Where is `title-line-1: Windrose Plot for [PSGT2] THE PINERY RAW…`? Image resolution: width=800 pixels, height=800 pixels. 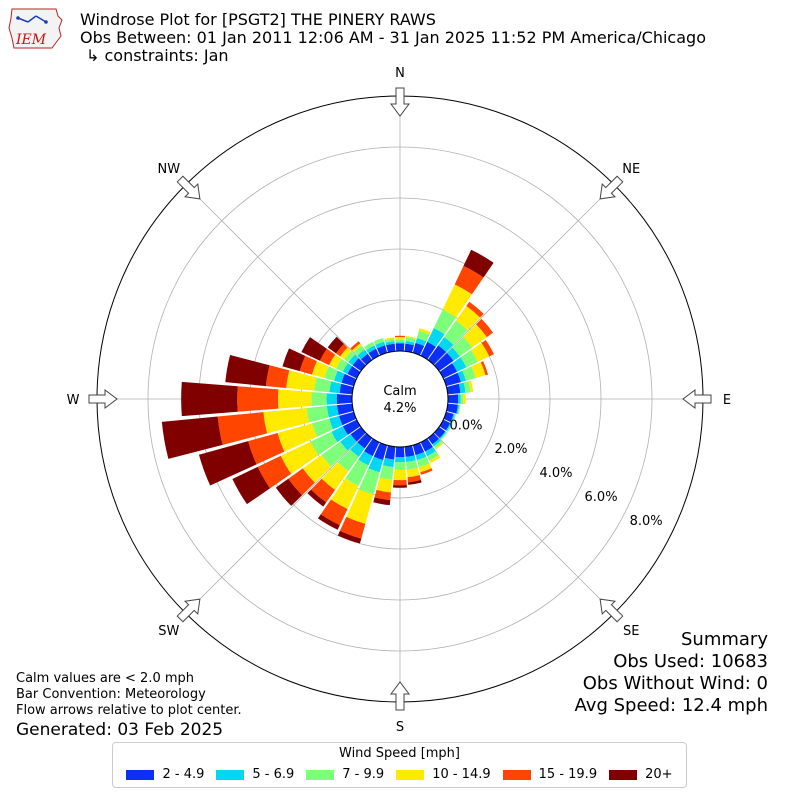
title-line-1: Windrose Plot for [PSGT2] THE PINERY RAW… is located at coordinates (258, 19).